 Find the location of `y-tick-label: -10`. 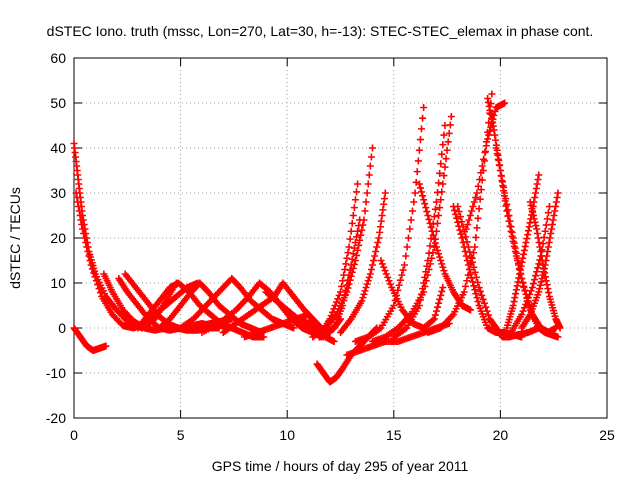

y-tick-label: -10 is located at coordinates (56, 373).